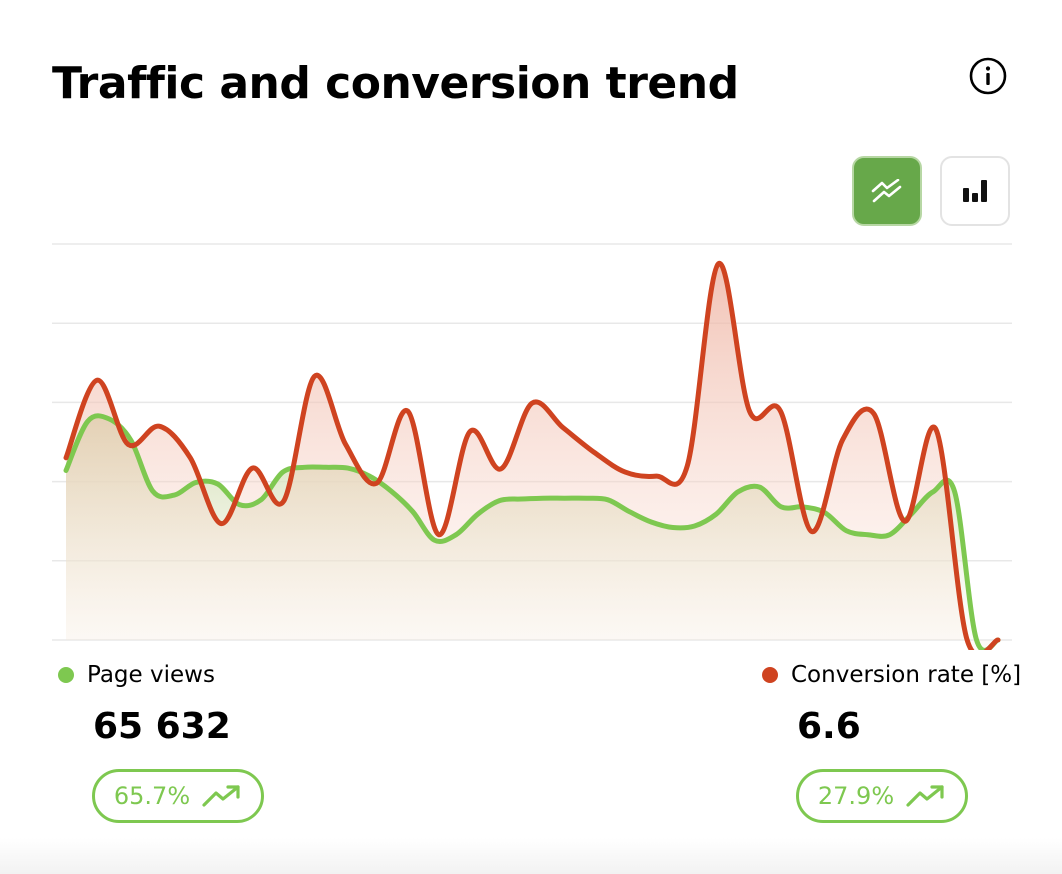  Describe the element at coordinates (856, 796) in the screenshot. I see `conversion-change-text: 27.9%` at that location.